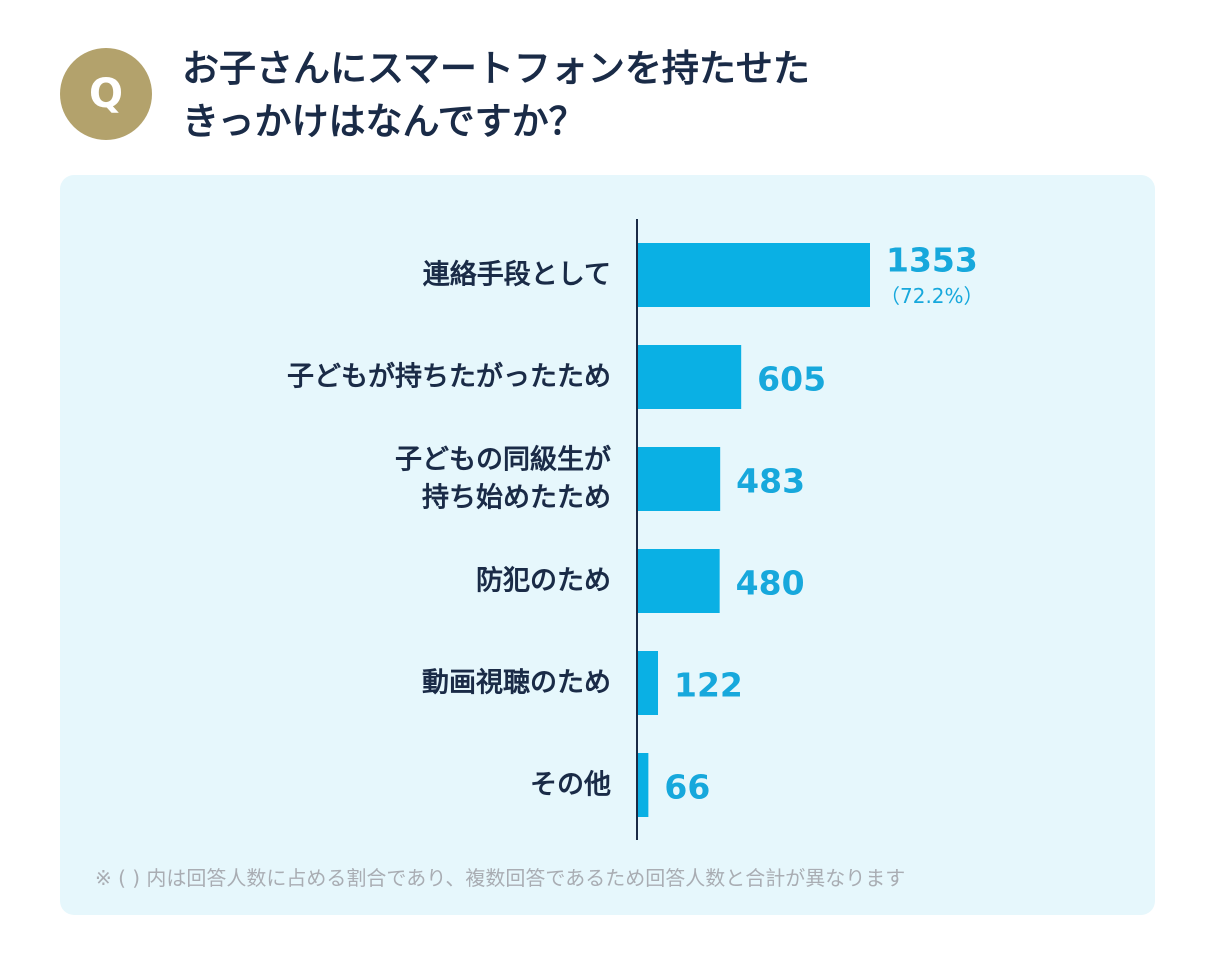 This screenshot has width=1215, height=975. Describe the element at coordinates (932, 296) in the screenshot. I see `percent-label-0: （72.2%）` at that location.